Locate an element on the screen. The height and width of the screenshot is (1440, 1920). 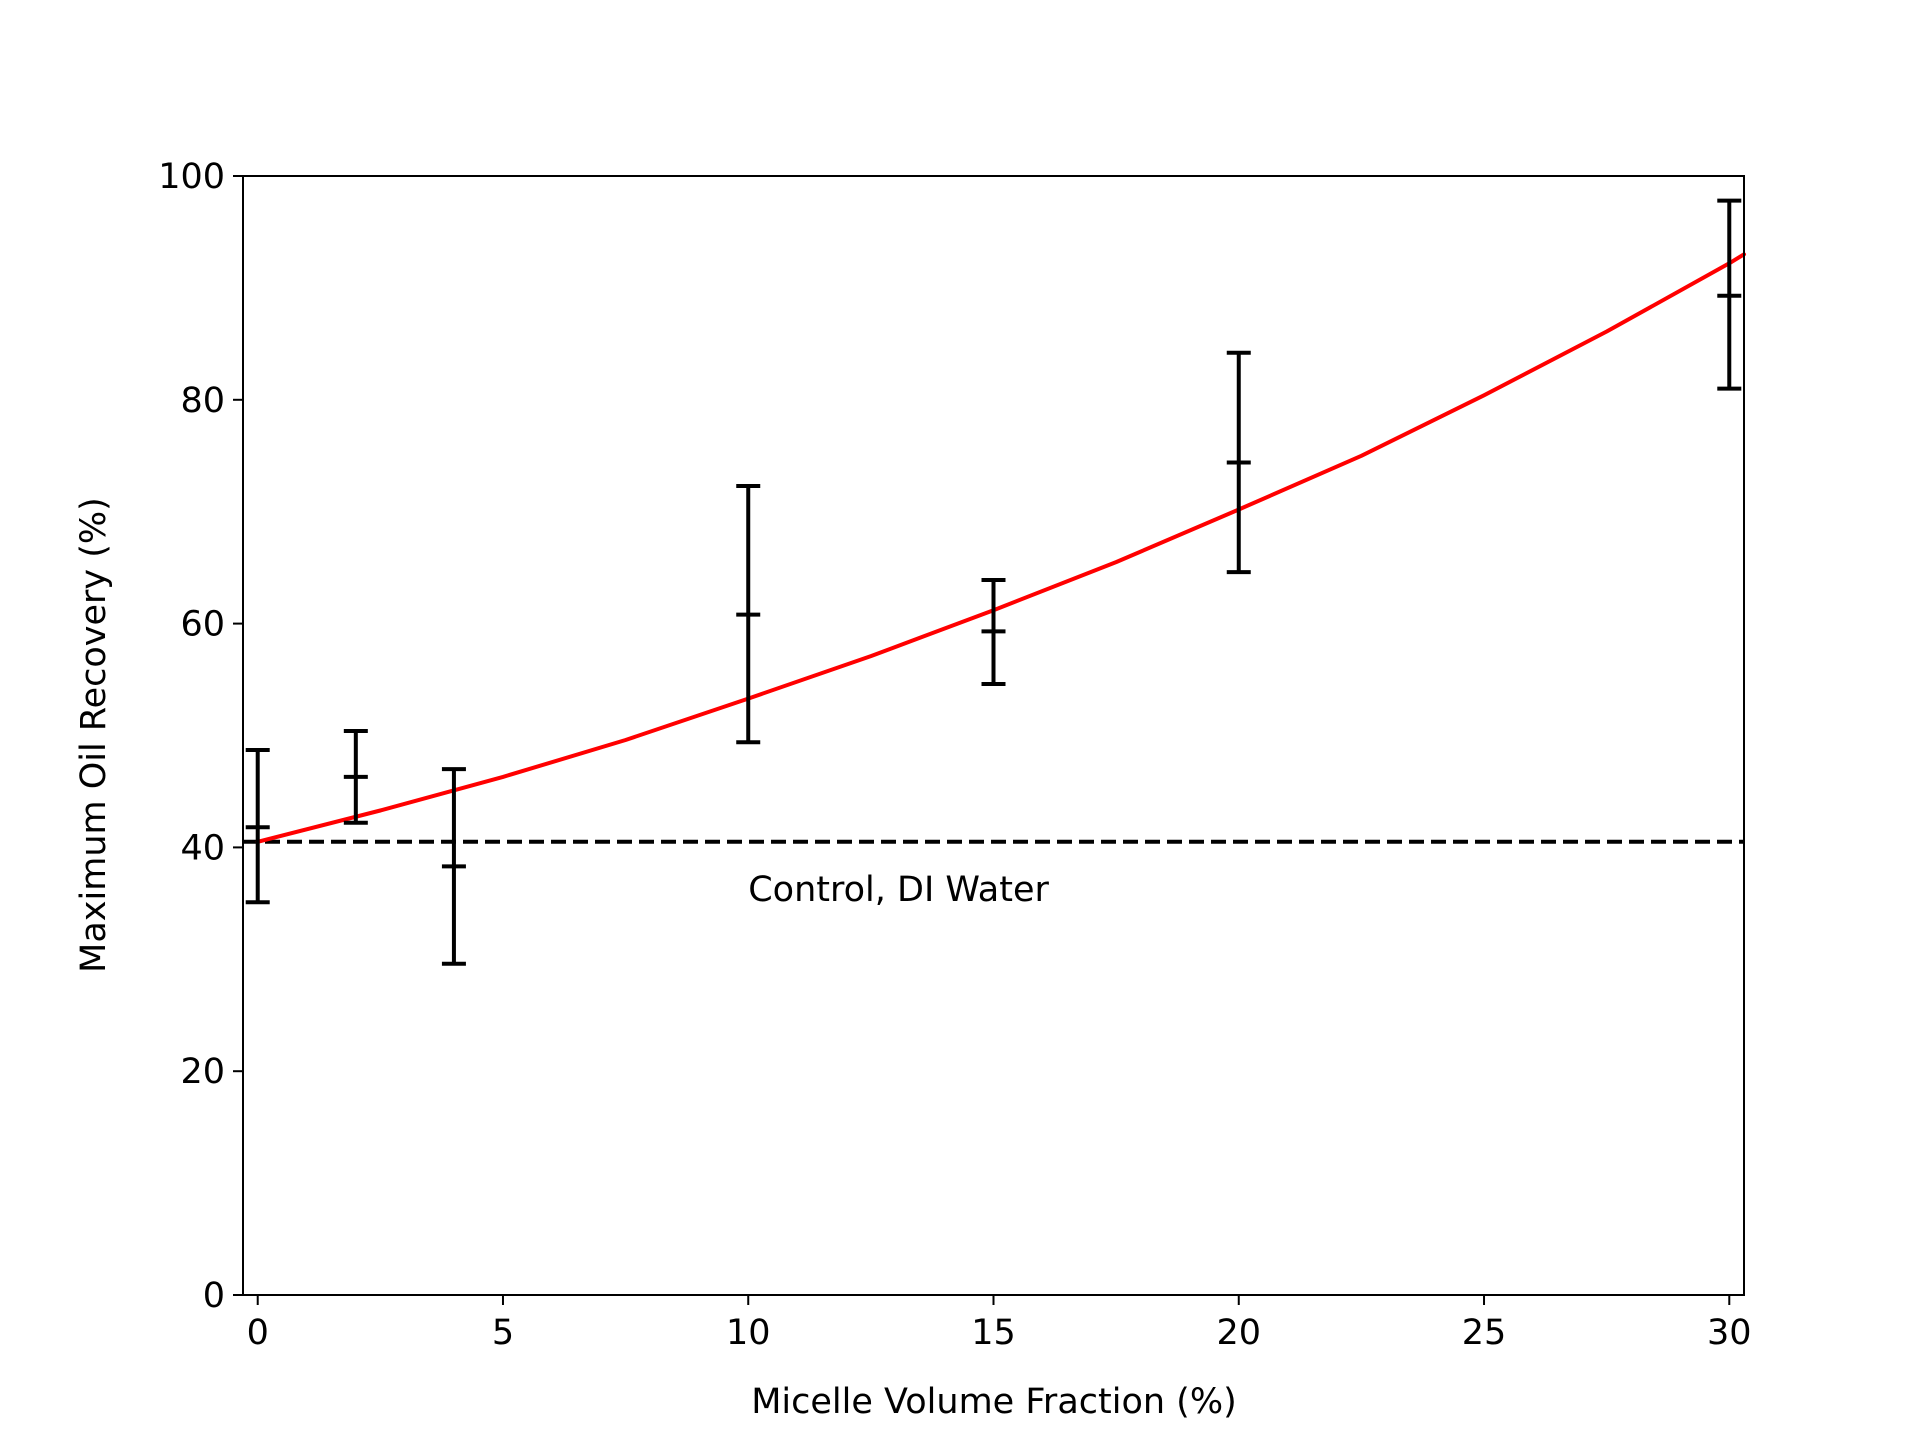
control-annotation: Control, DI Water is located at coordinates (898, 890).